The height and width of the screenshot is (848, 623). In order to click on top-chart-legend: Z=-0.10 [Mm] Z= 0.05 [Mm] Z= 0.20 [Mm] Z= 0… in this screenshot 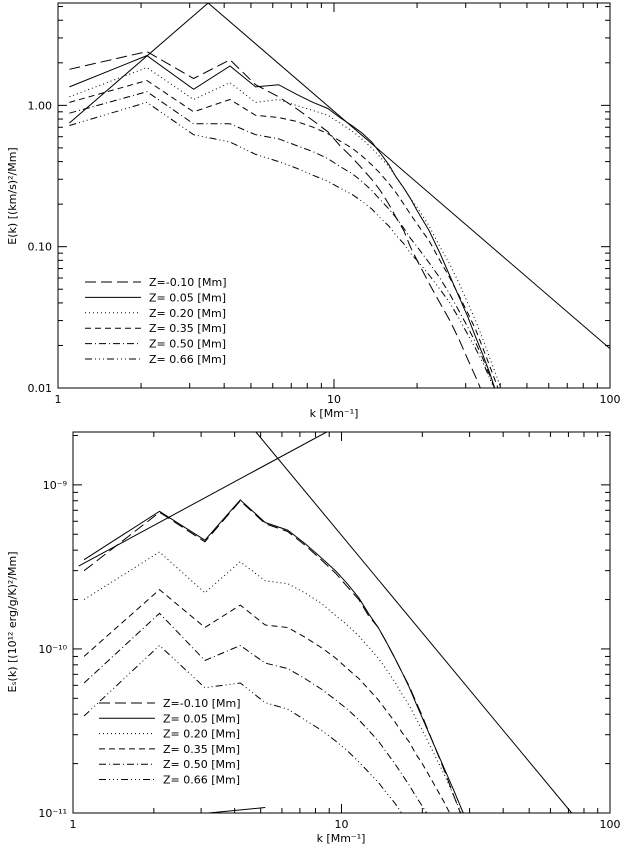, I will do `click(156, 321)`.